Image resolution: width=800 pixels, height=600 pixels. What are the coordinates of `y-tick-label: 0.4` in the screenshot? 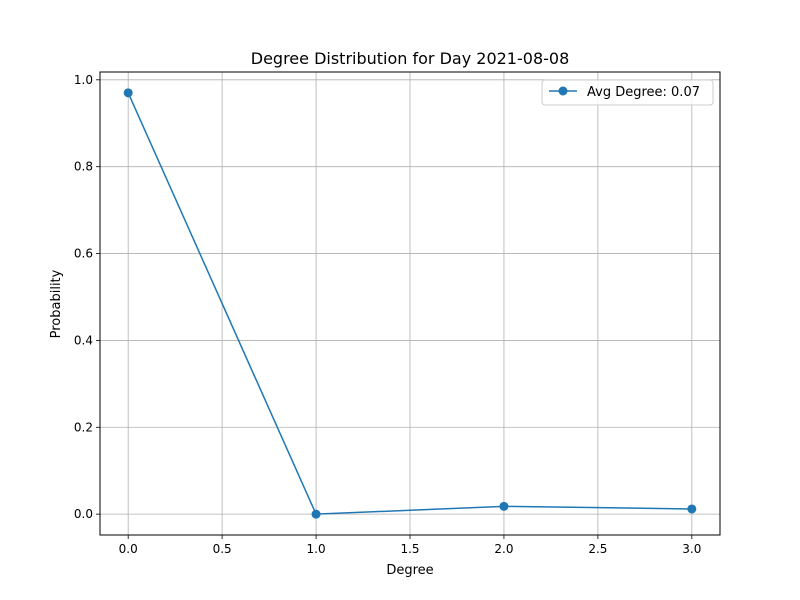 It's located at (83, 340).